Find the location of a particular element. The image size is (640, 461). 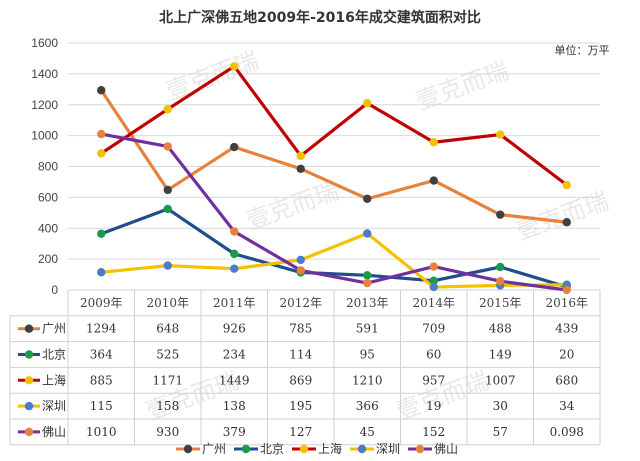

table-series-name: 深圳 is located at coordinates (54, 406).